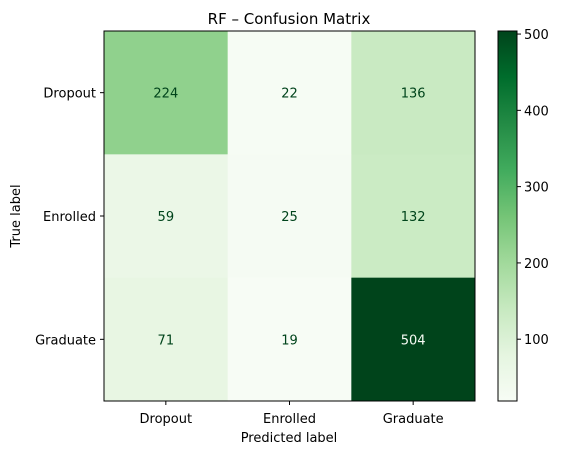  What do you see at coordinates (69, 94) in the screenshot?
I see `y-tick-label: Dropout` at bounding box center [69, 94].